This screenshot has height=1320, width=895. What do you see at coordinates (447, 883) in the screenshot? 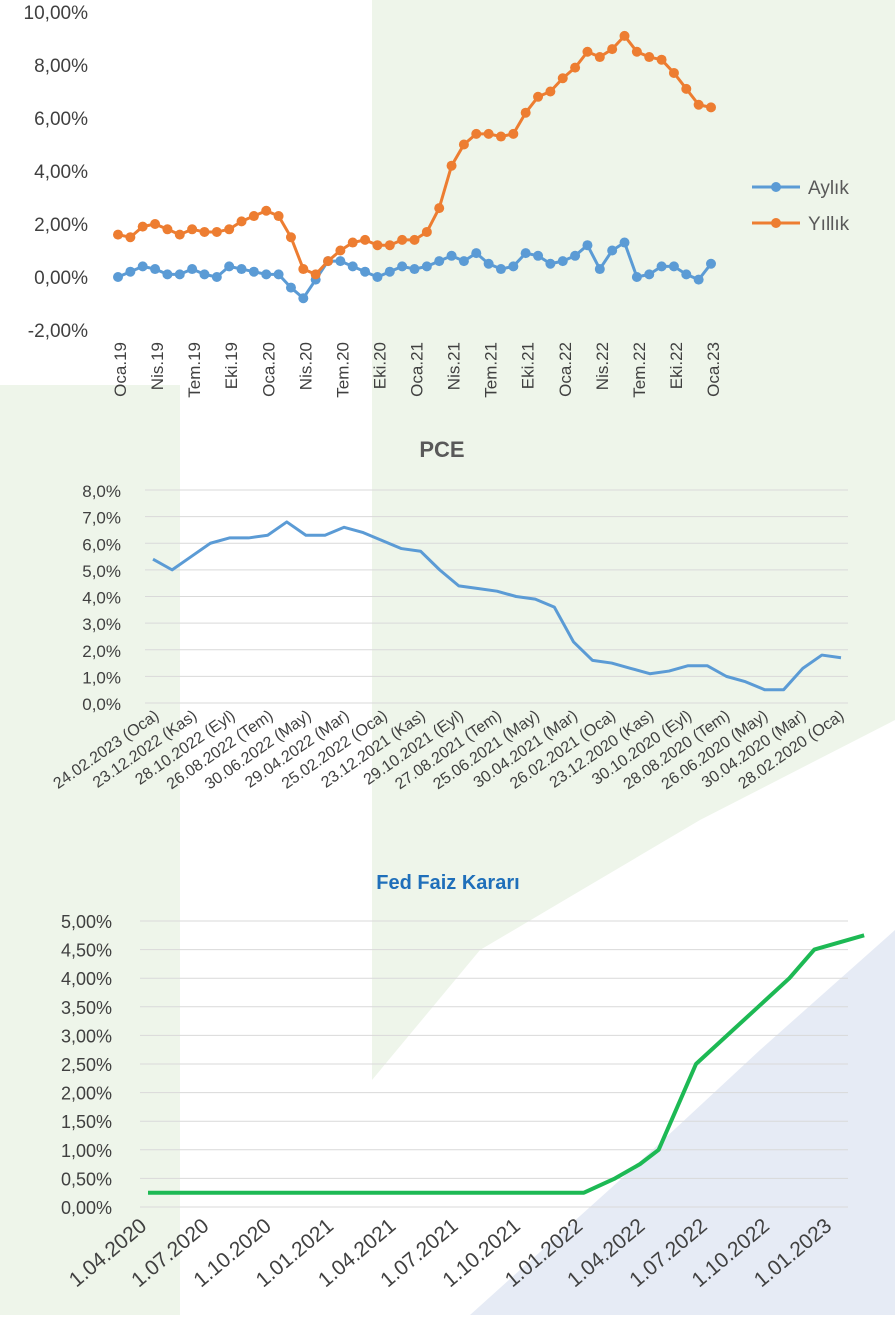
I see `c3-title: Fed Faiz Kararı` at bounding box center [447, 883].